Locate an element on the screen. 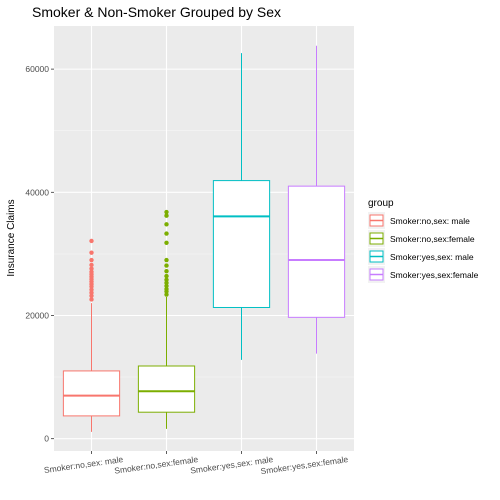 This screenshot has width=500, height=500. legend-label: Smoker:no,sex: male is located at coordinates (430, 221).